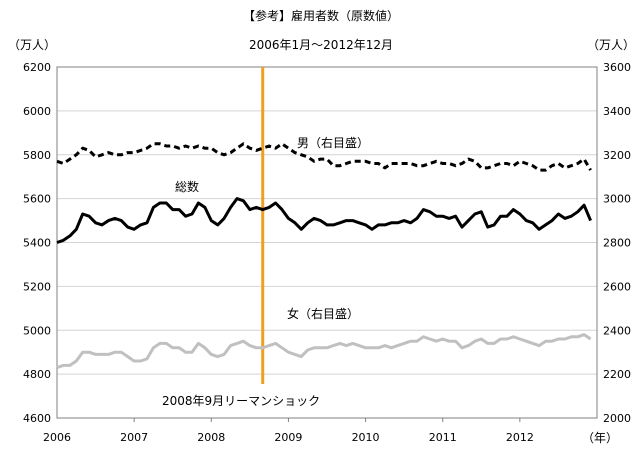 Image resolution: width=643 pixels, height=454 pixels. I want to click on series-line-total, so click(324, 220).